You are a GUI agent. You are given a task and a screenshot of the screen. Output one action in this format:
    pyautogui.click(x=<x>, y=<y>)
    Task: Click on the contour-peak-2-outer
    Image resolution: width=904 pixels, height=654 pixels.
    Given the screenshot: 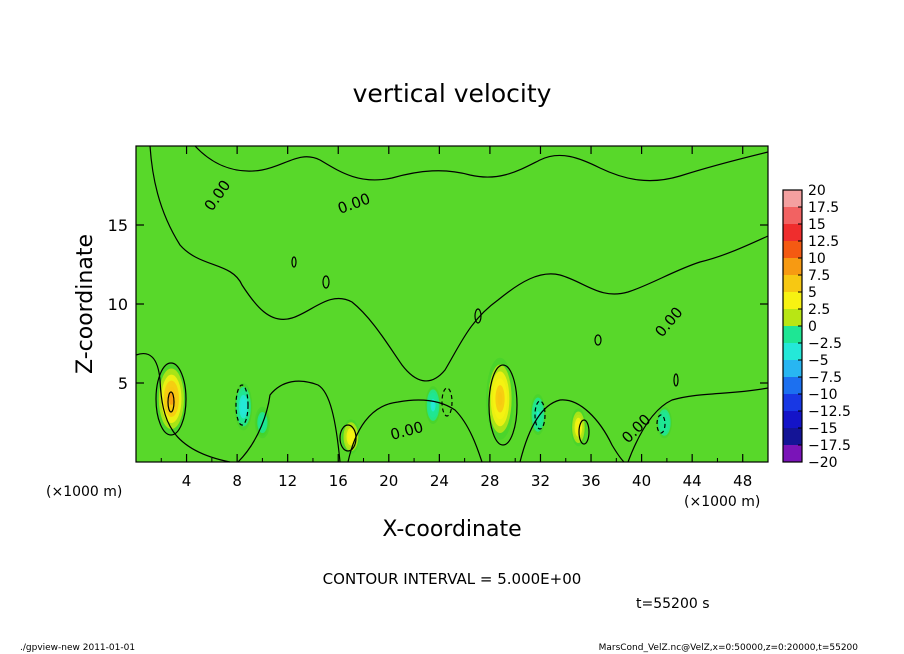 What is the action you would take?
    pyautogui.click(x=503, y=405)
    